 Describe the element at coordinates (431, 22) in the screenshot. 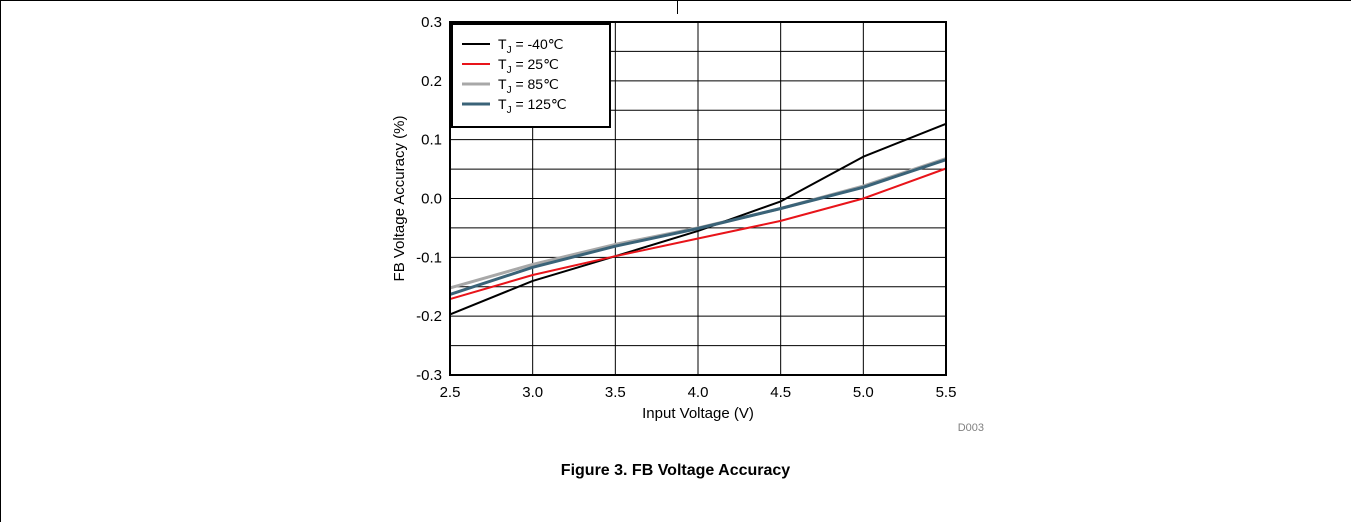

I see `y-tick-label: 0.3` at that location.